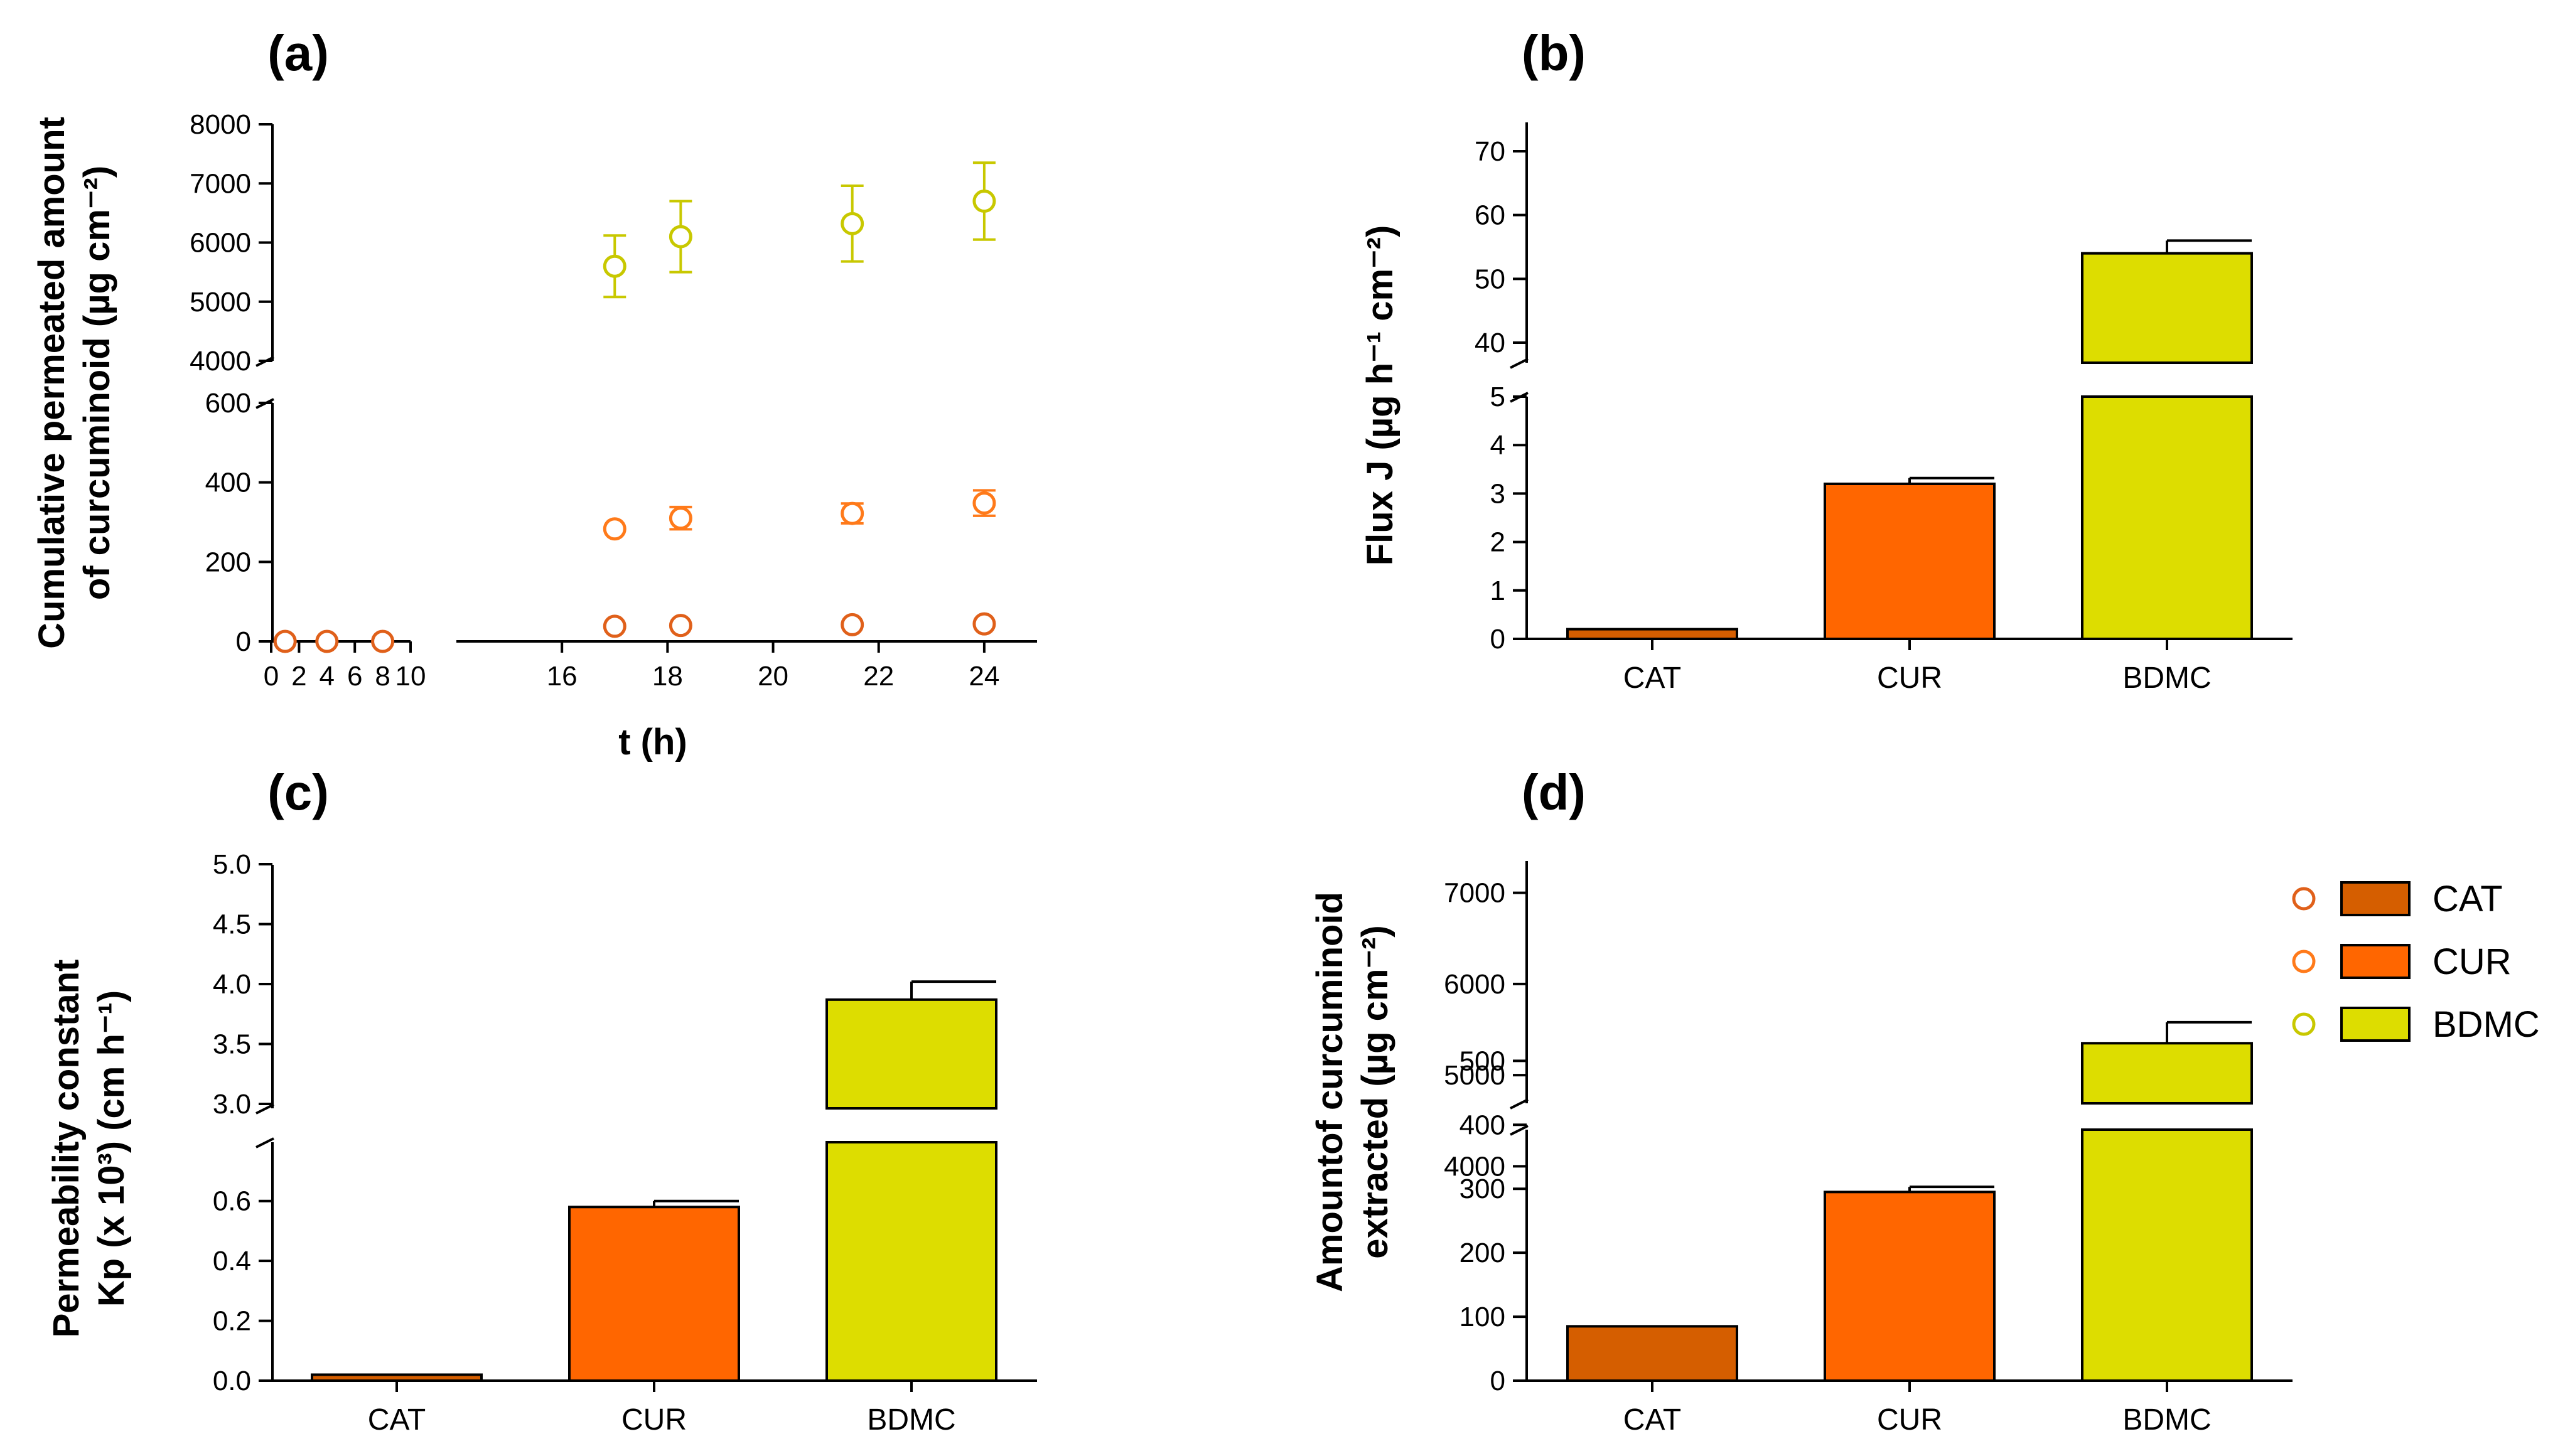 The width and height of the screenshot is (2575, 1456). Describe the element at coordinates (1554, 53) in the screenshot. I see `panel-label-b: (b)` at that location.